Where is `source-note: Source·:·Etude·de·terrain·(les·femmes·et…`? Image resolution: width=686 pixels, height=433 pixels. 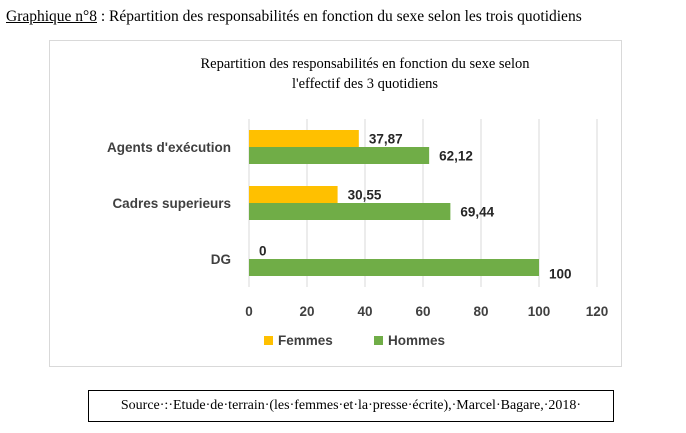
source-note: Source·:·Etude·de·terrain·(les·femmes·et… is located at coordinates (351, 406).